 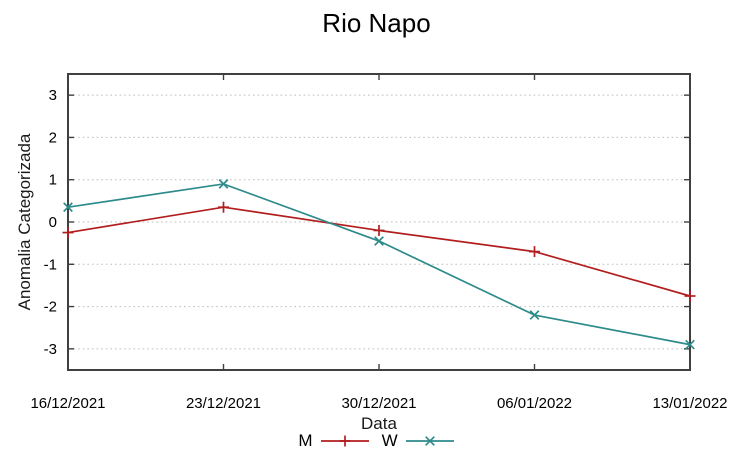 I want to click on y-tick-label: 3, so click(x=53, y=95).